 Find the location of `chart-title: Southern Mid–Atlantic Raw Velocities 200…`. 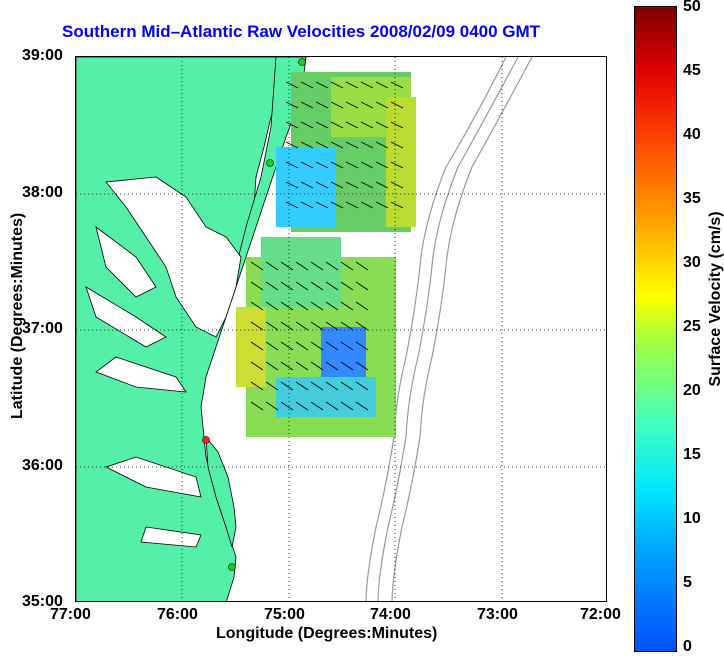

chart-title: Southern Mid–Atlantic Raw Velocities 200… is located at coordinates (301, 31).